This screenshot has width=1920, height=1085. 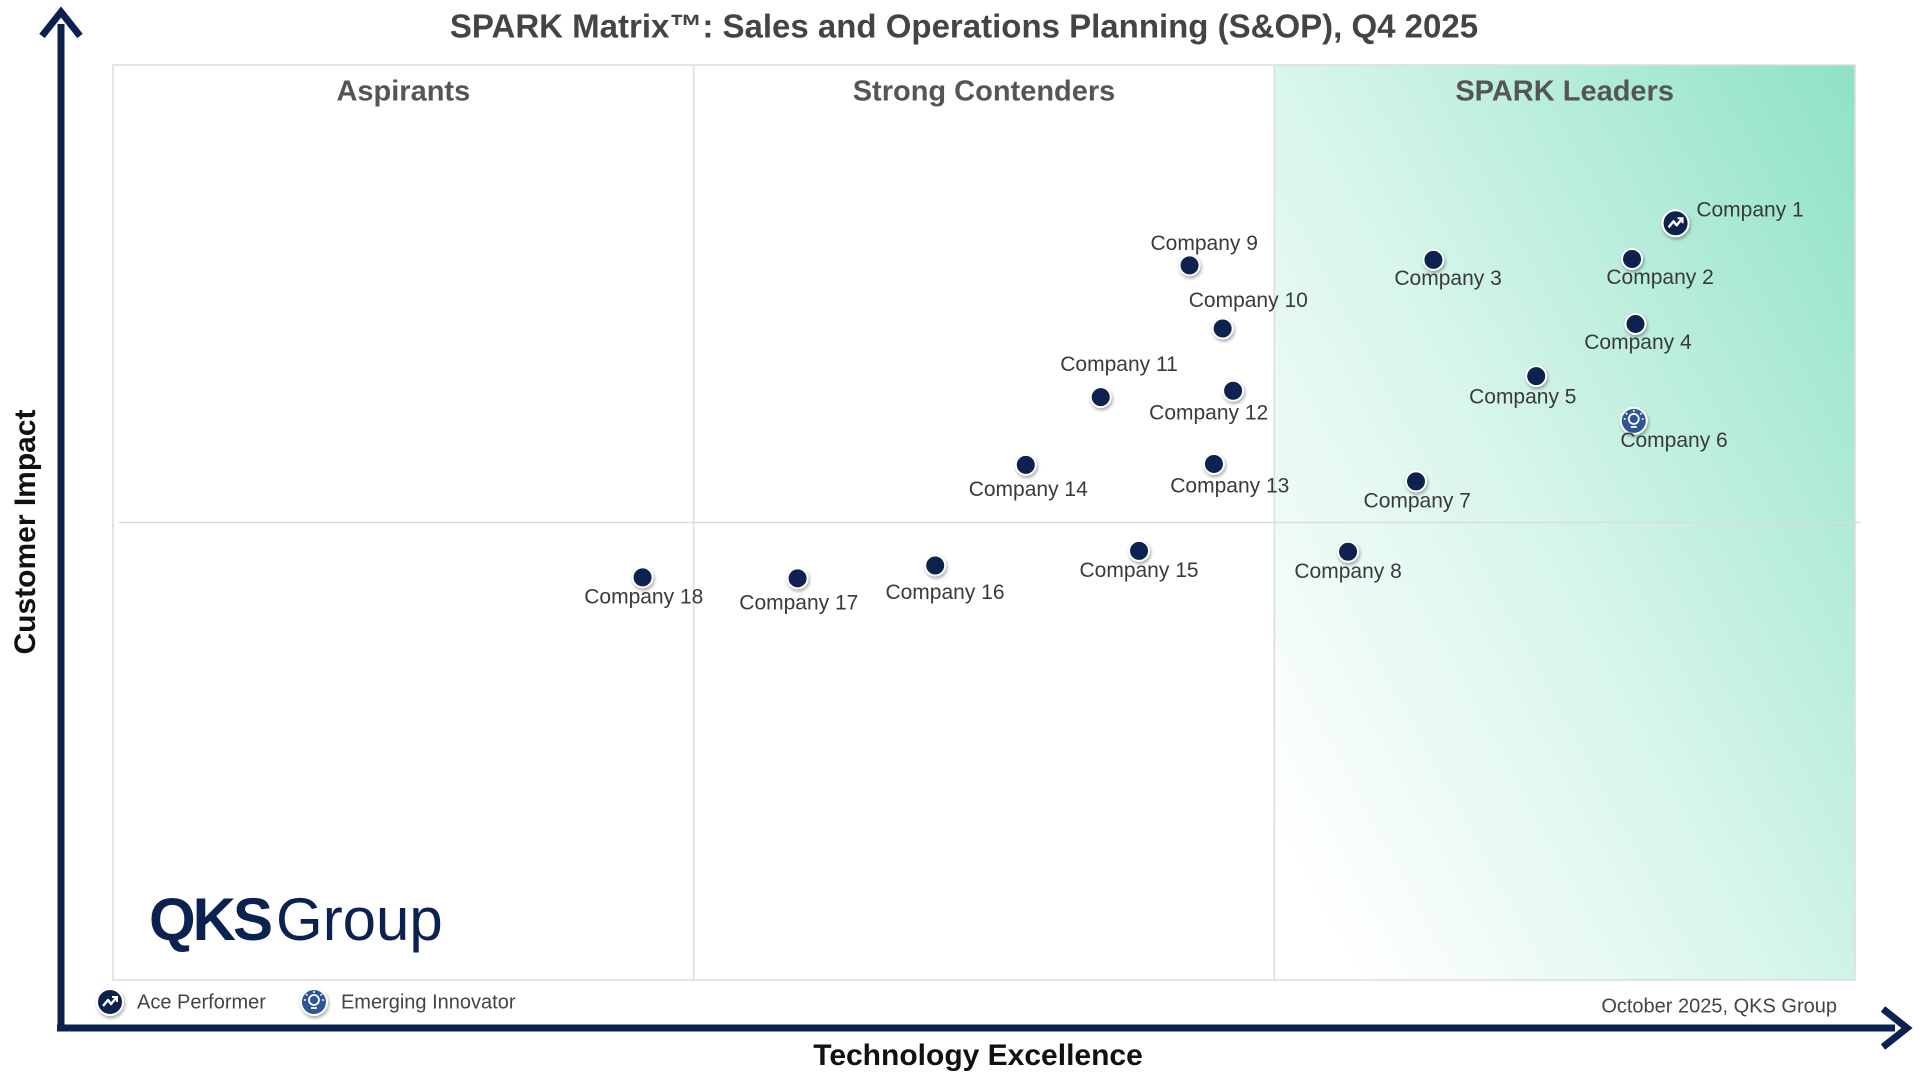 What do you see at coordinates (1896, 1028) in the screenshot?
I see `x-axis-arrow` at bounding box center [1896, 1028].